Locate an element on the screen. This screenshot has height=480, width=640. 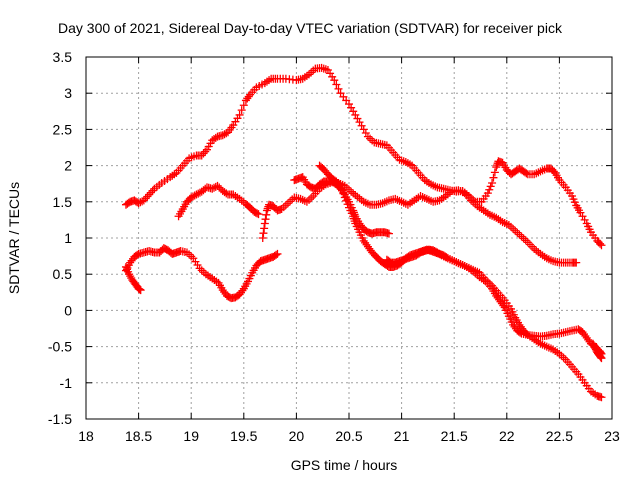
x-tick-label: 20.5 is located at coordinates (348, 436).